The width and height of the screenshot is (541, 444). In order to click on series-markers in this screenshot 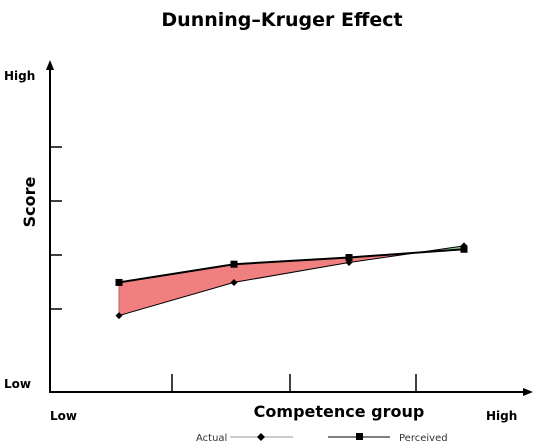, I will do `click(291, 281)`.